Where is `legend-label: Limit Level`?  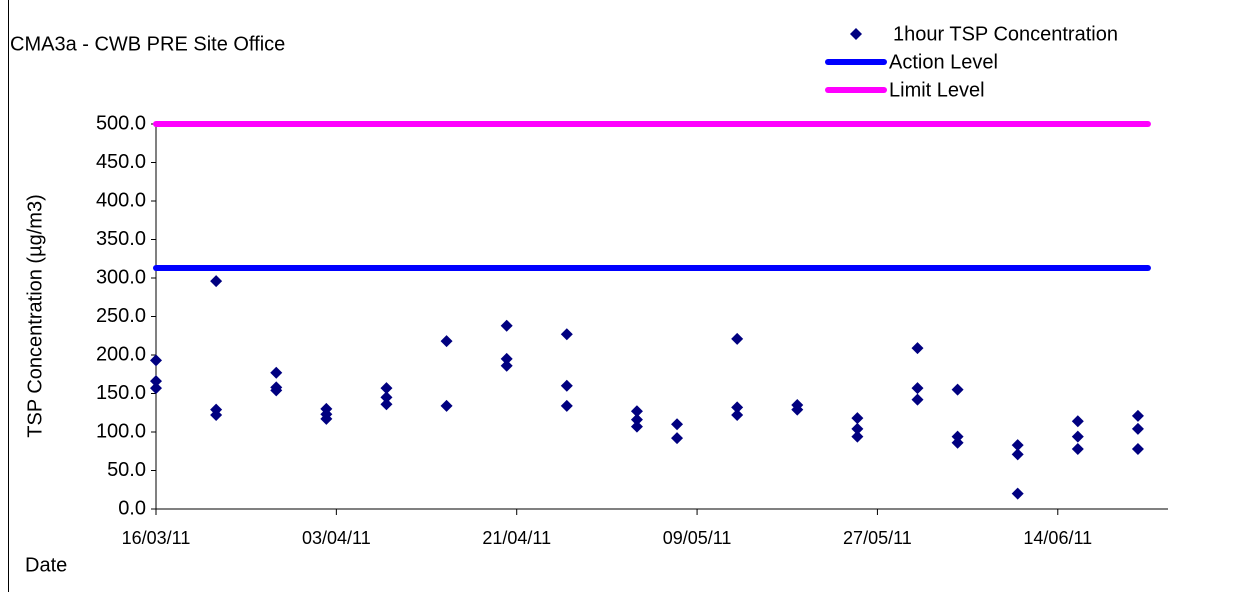
legend-label: Limit Level is located at coordinates (937, 90).